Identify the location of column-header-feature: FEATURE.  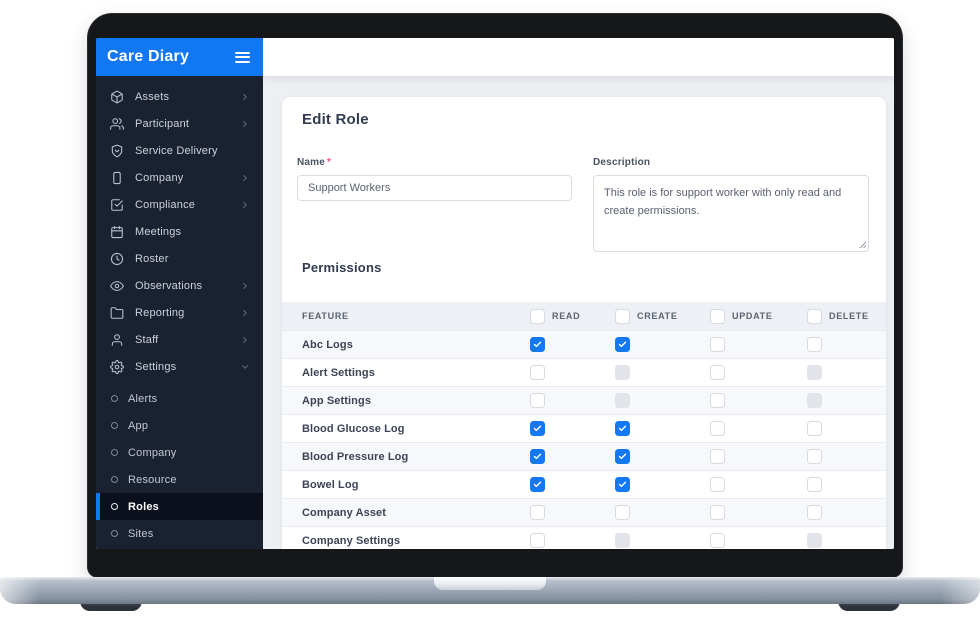
(325, 316).